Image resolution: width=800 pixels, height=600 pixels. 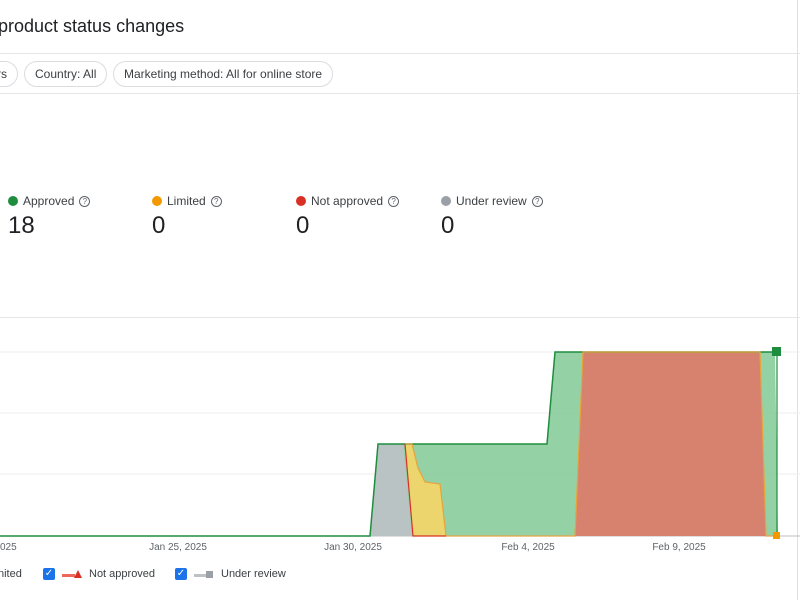 What do you see at coordinates (776, 351) in the screenshot?
I see `end-marker-approved` at bounding box center [776, 351].